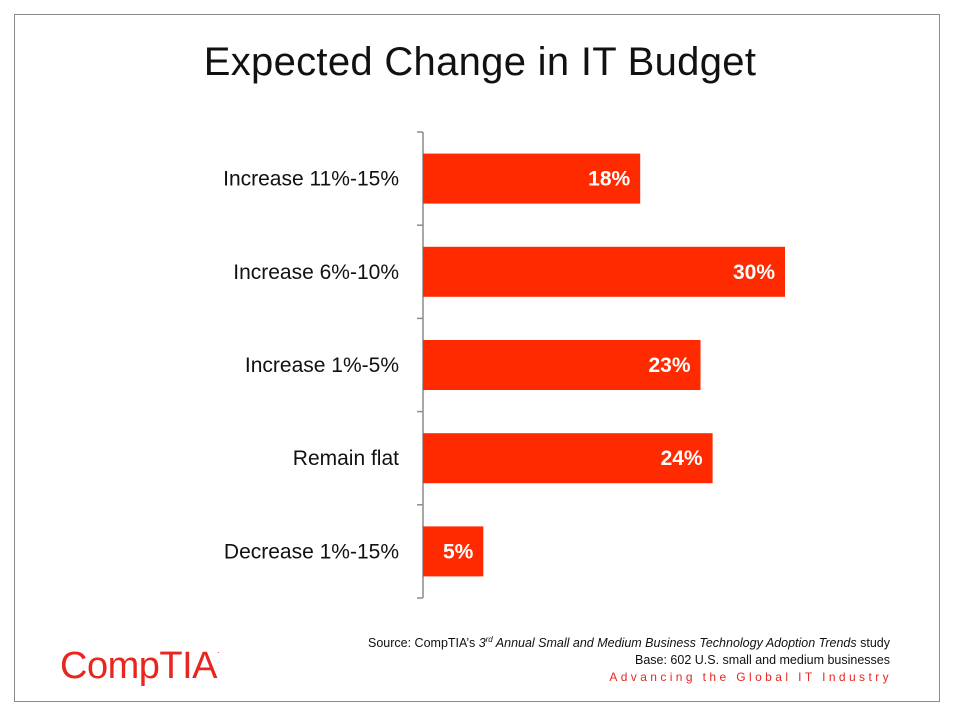 This screenshot has width=960, height=720. I want to click on tagline: Advancing the Global IT Industry, so click(750, 677).